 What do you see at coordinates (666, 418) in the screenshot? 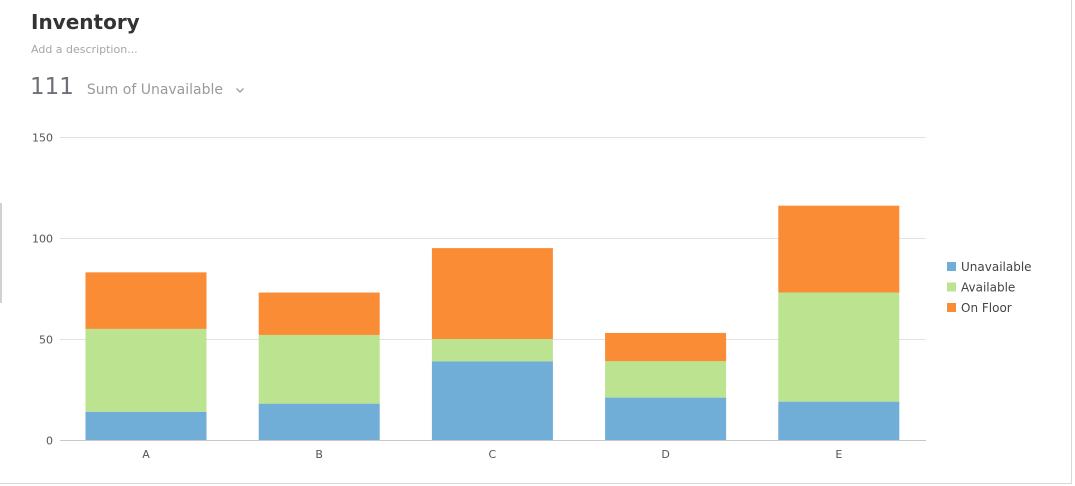
I see `bar-D-unavailable` at bounding box center [666, 418].